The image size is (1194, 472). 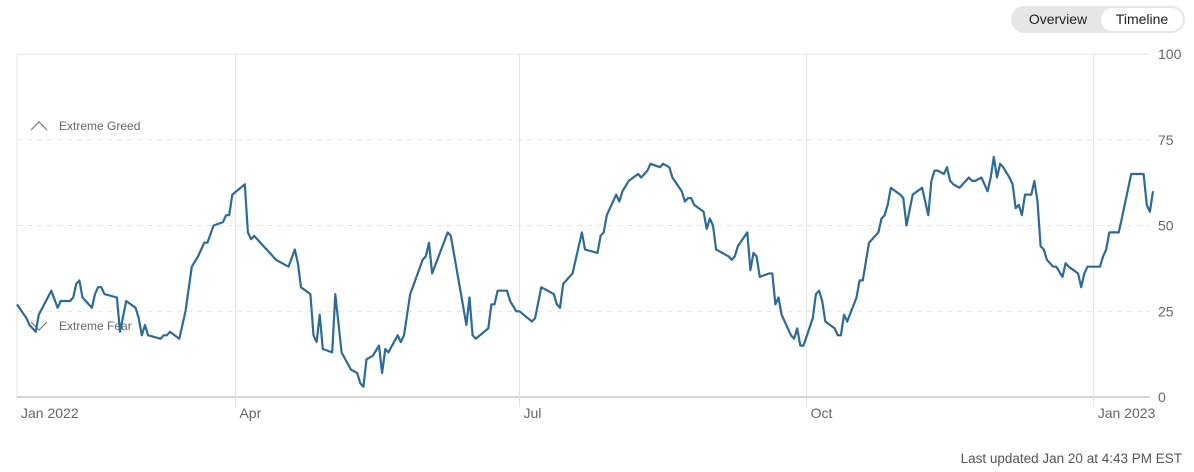 I want to click on y-tick-label: 0, so click(x=1162, y=397).